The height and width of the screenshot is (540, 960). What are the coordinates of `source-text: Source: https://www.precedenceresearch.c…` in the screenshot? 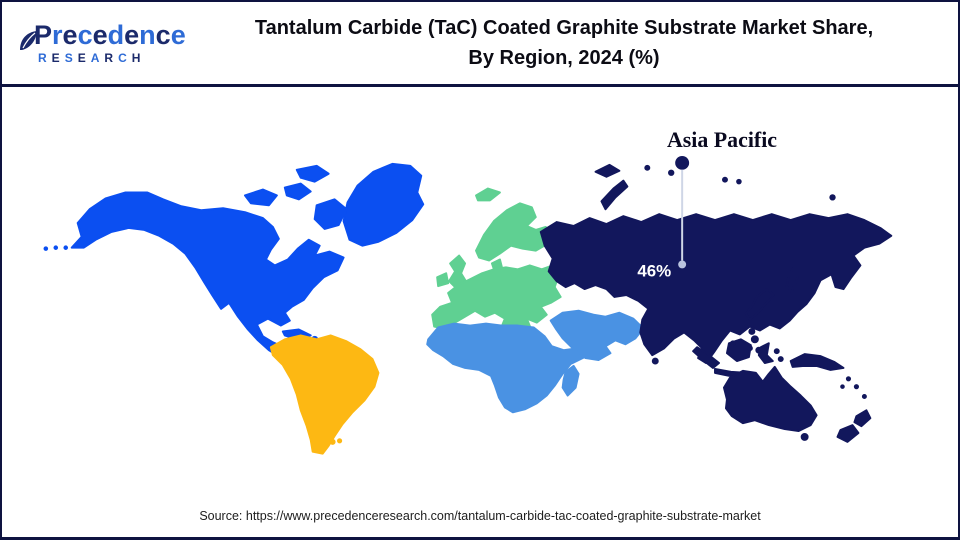 It's located at (480, 516).